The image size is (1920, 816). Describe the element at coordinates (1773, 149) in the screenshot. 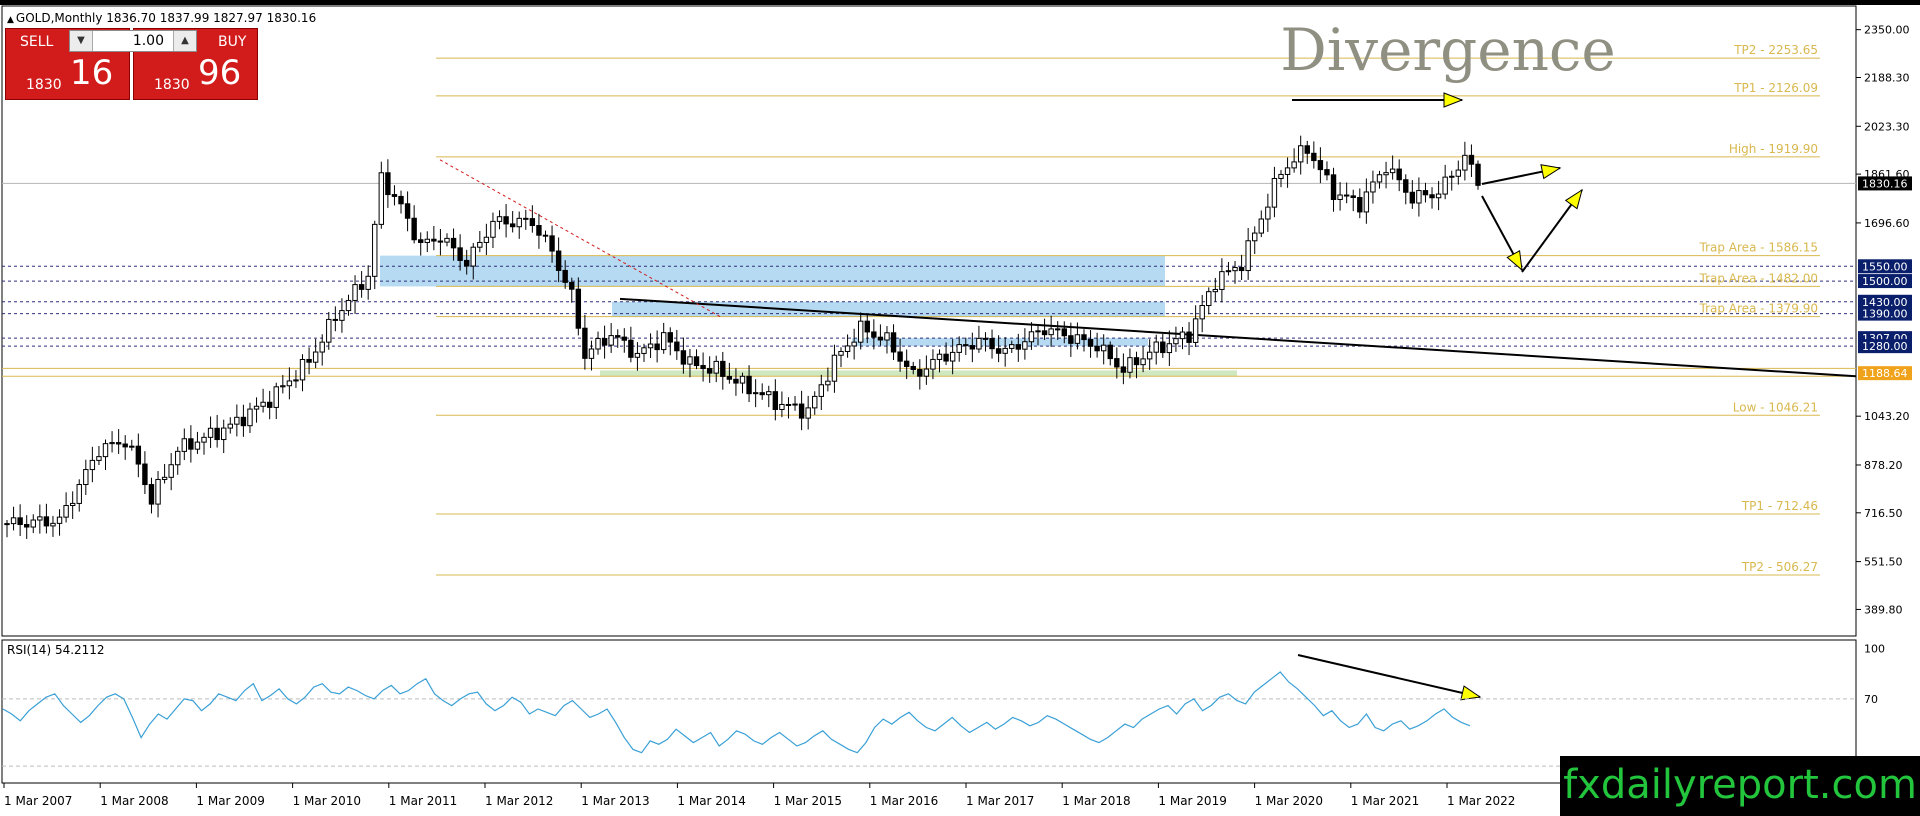

I see `fib-level-label: High - 1919.90` at that location.